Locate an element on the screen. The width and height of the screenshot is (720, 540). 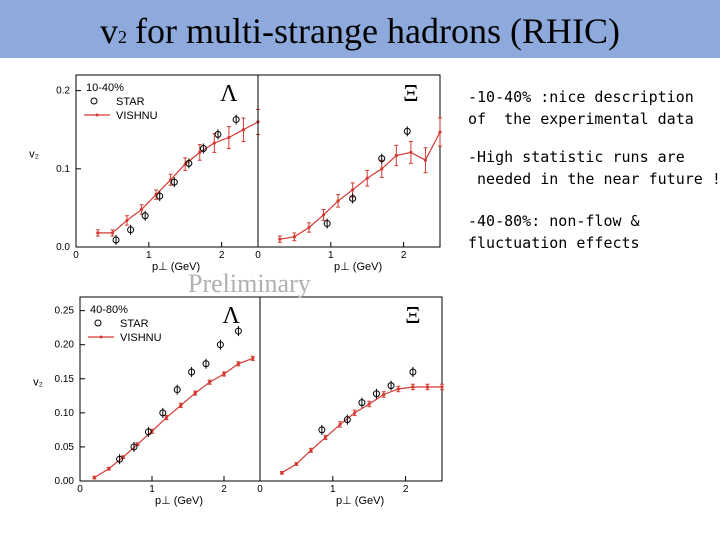
plot-frame is located at coordinates (349, 161).